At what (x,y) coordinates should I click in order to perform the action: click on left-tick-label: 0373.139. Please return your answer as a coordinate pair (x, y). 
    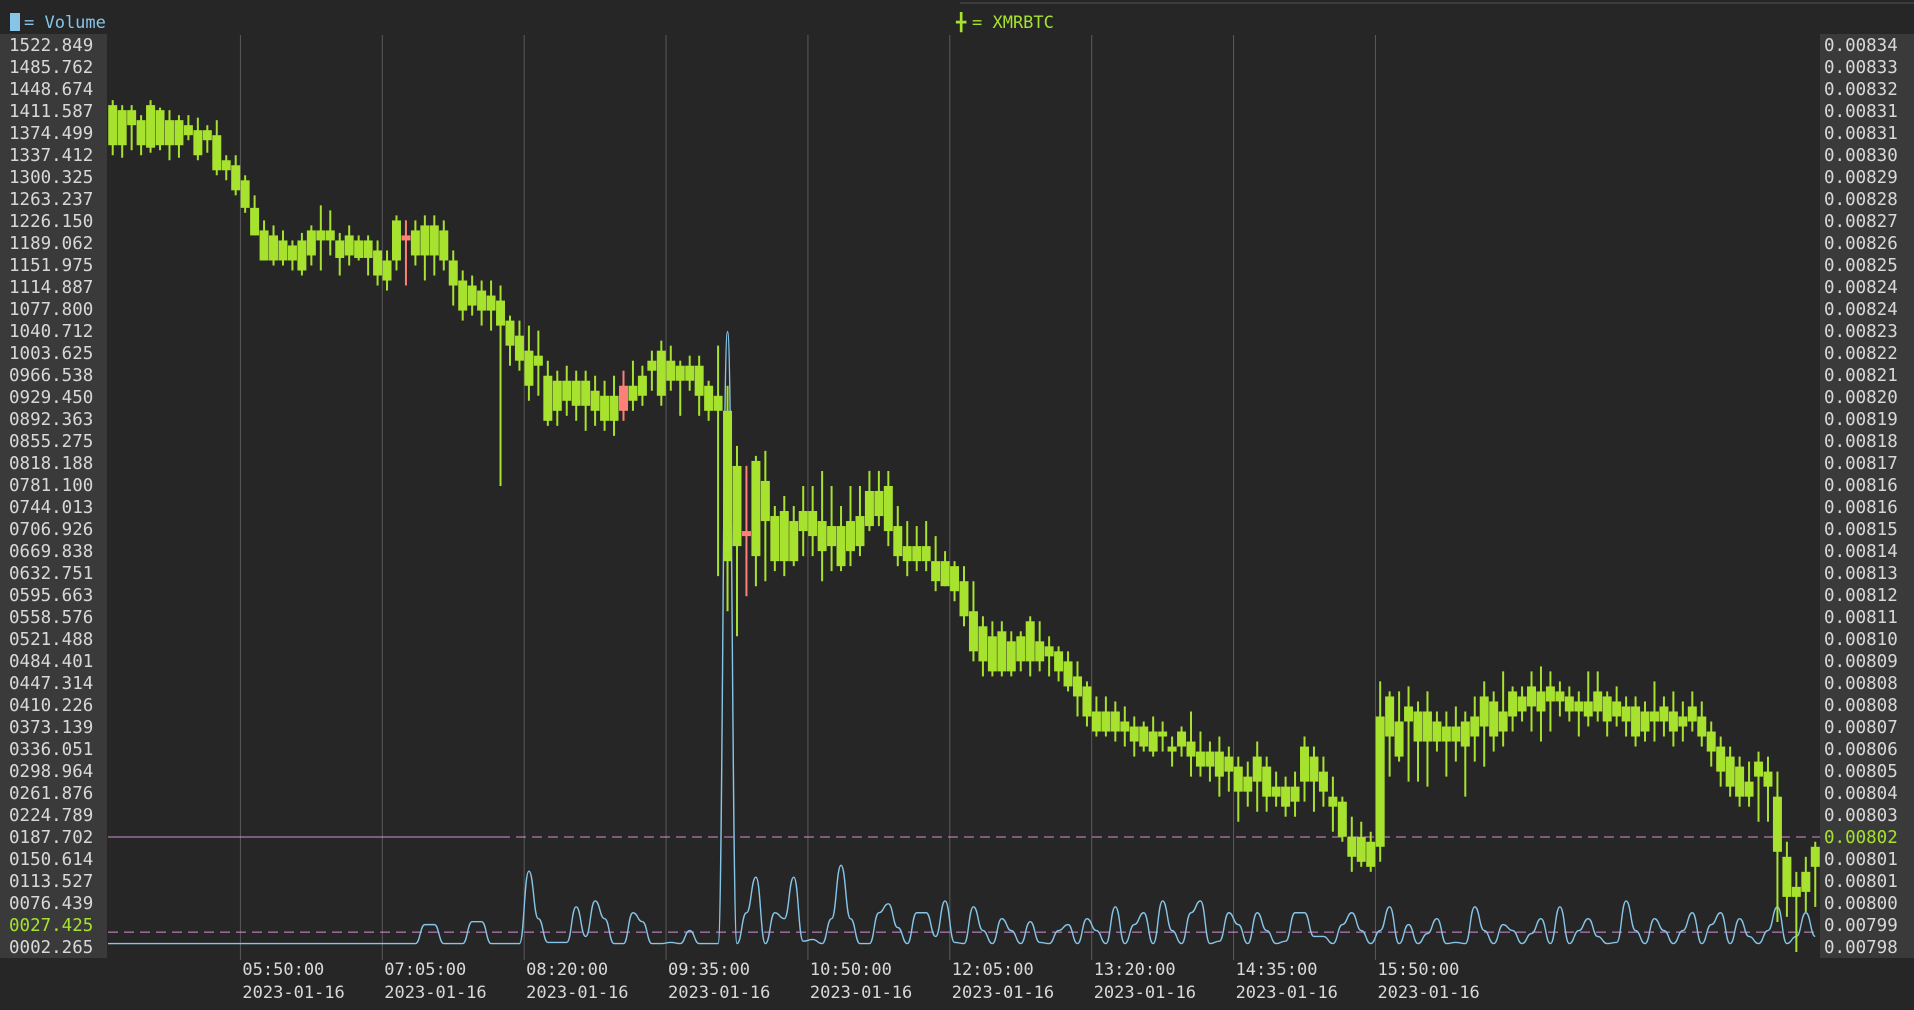
    Looking at the image, I should click on (51, 728).